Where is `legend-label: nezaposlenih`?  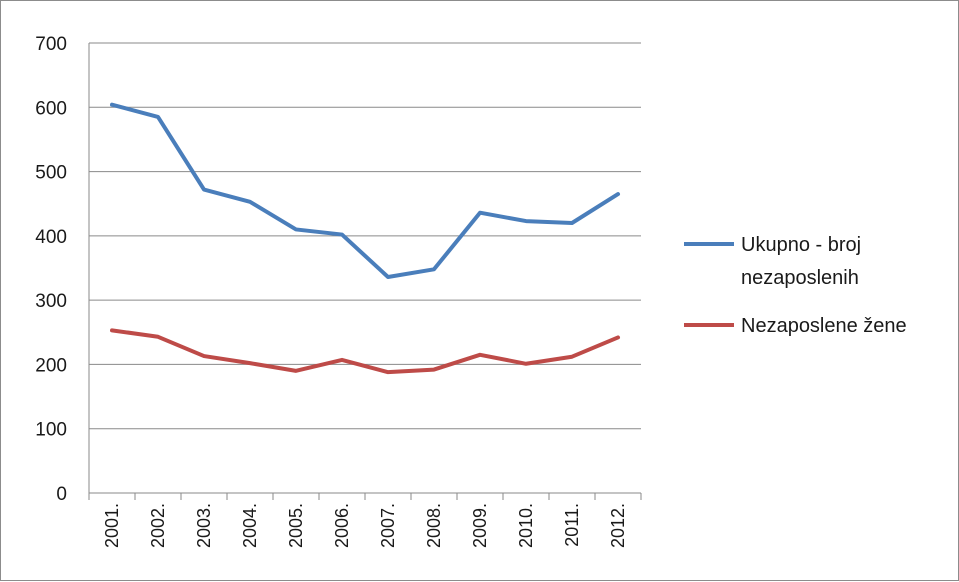 legend-label: nezaposlenih is located at coordinates (800, 278).